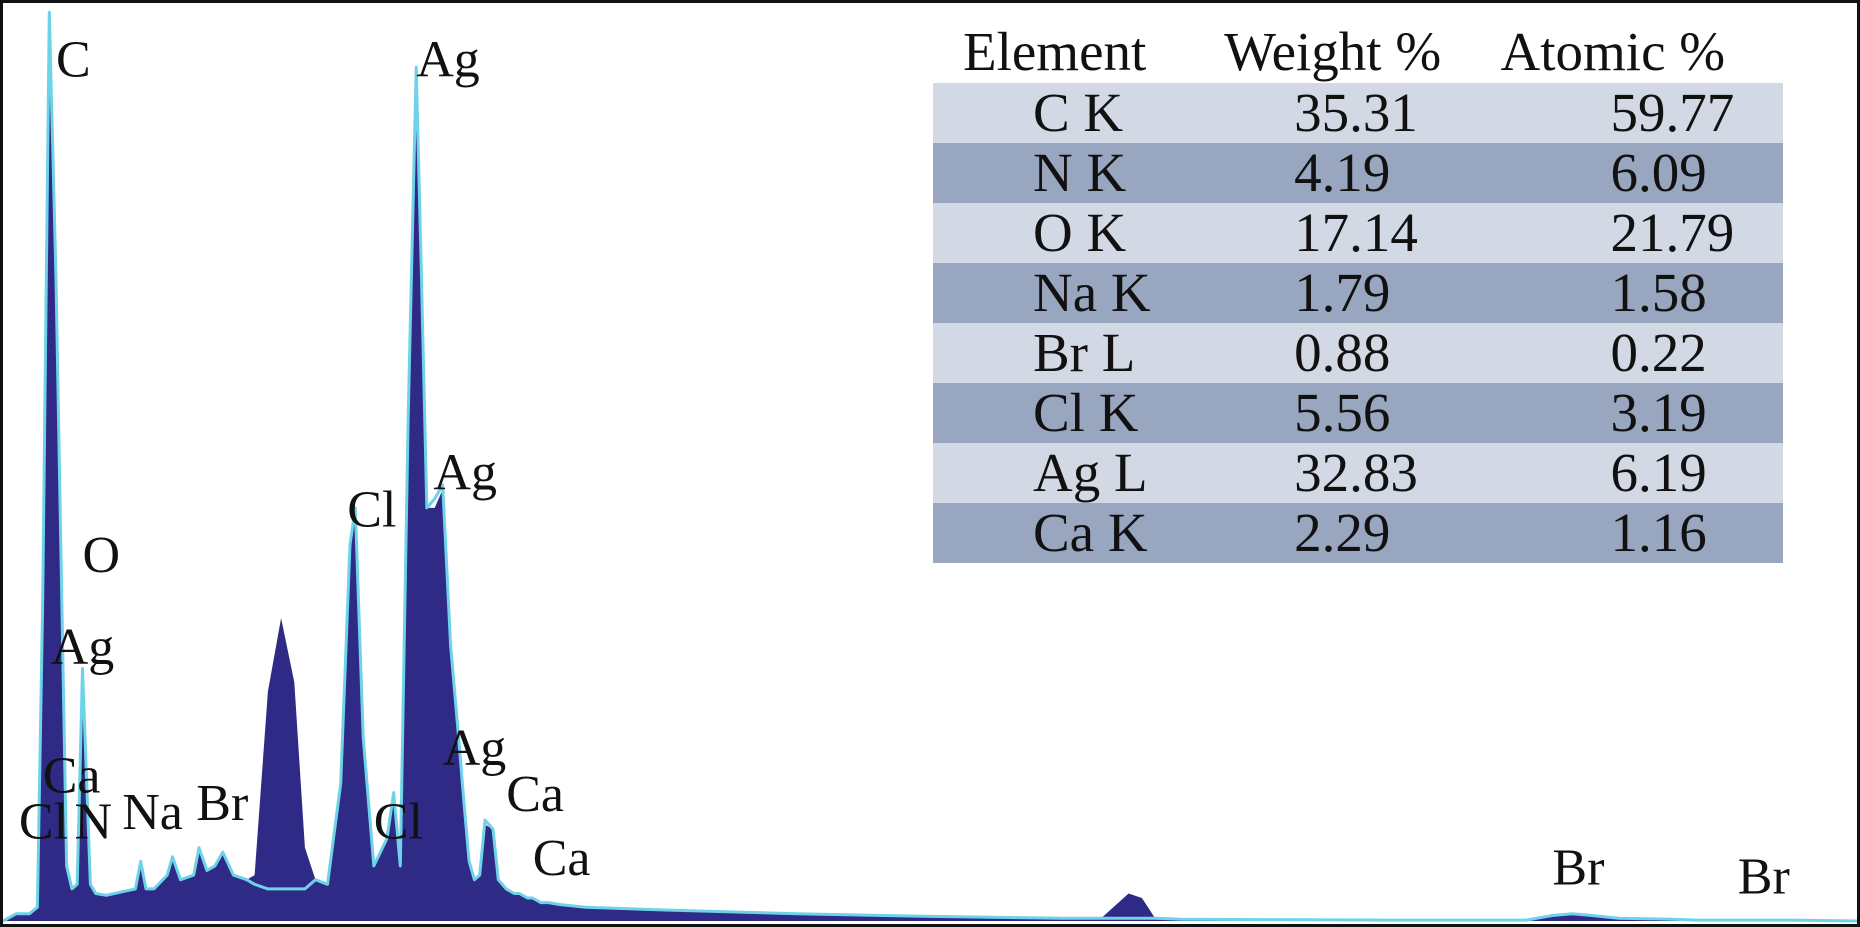 The image size is (1860, 927). What do you see at coordinates (94, 821) in the screenshot?
I see `peak-label-n: N` at bounding box center [94, 821].